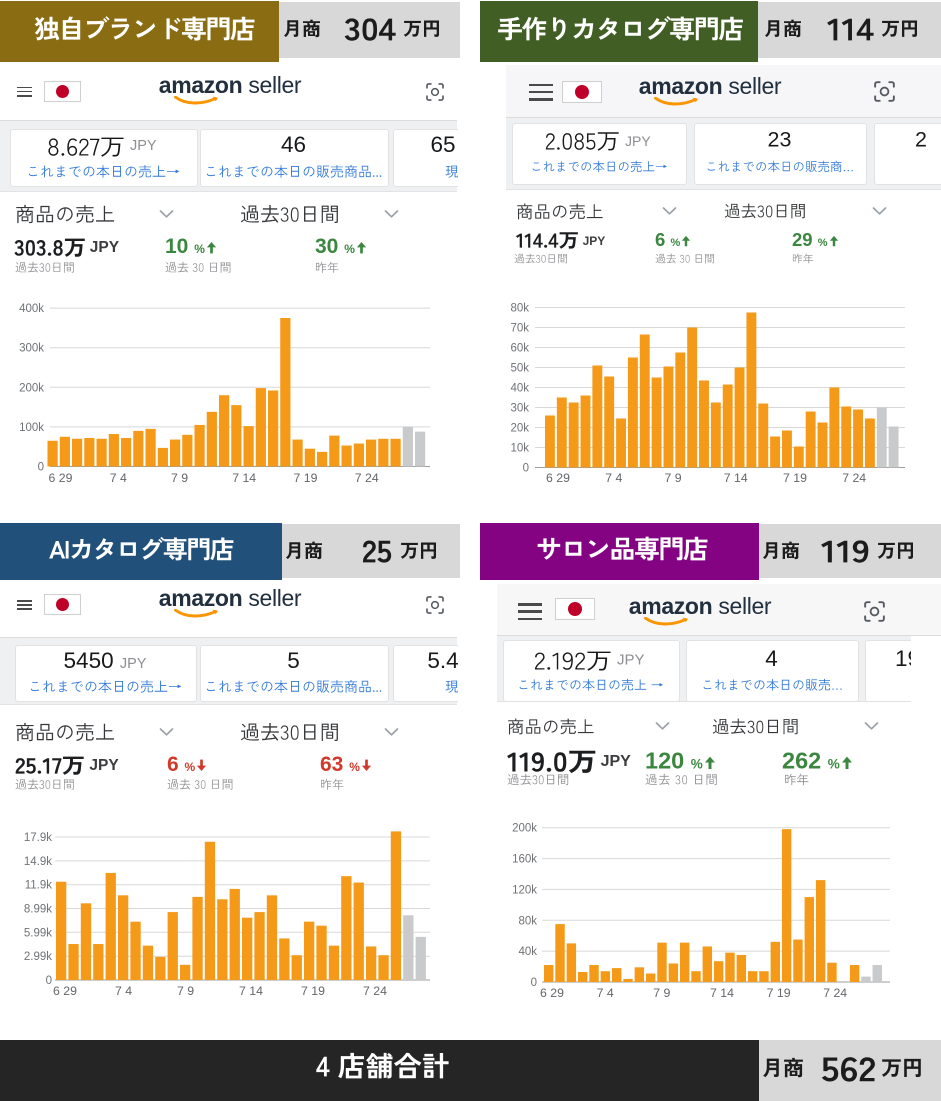 The image size is (941, 1101). What do you see at coordinates (39, 886) in the screenshot?
I see `svg-text: 11.9k` at bounding box center [39, 886].